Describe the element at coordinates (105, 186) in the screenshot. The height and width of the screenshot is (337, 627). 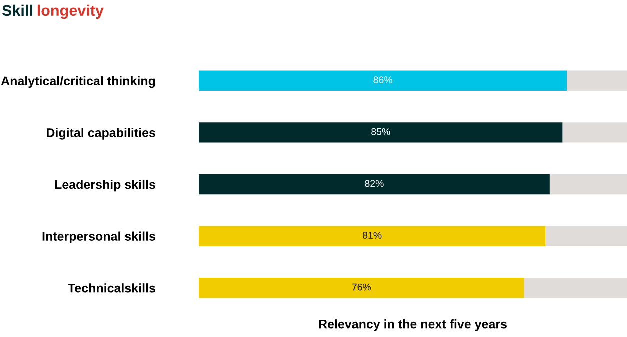
I see `y-tick-label: Leadership skills` at that location.